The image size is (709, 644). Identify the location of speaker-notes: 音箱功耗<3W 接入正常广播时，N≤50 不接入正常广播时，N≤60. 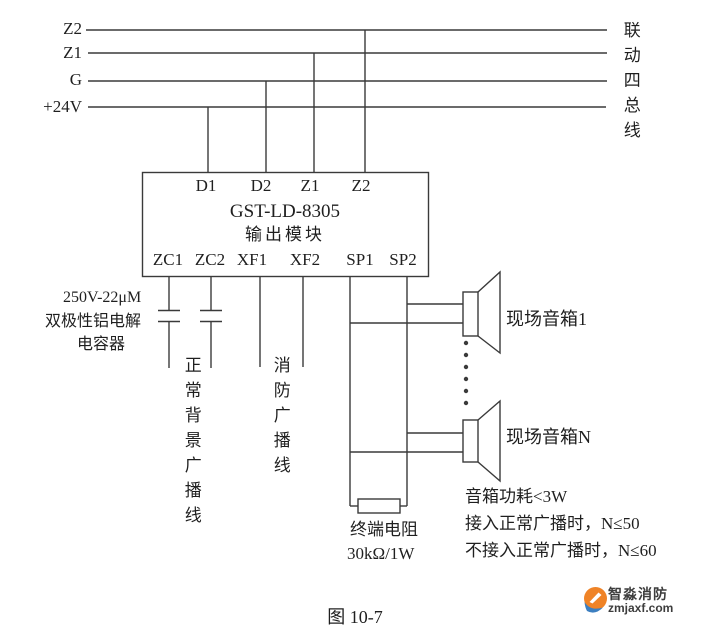
(561, 523).